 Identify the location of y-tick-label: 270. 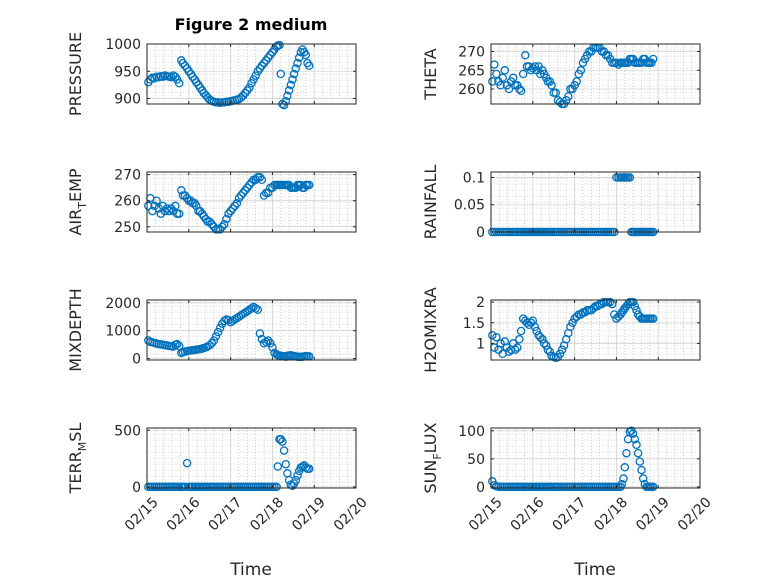
(127, 176).